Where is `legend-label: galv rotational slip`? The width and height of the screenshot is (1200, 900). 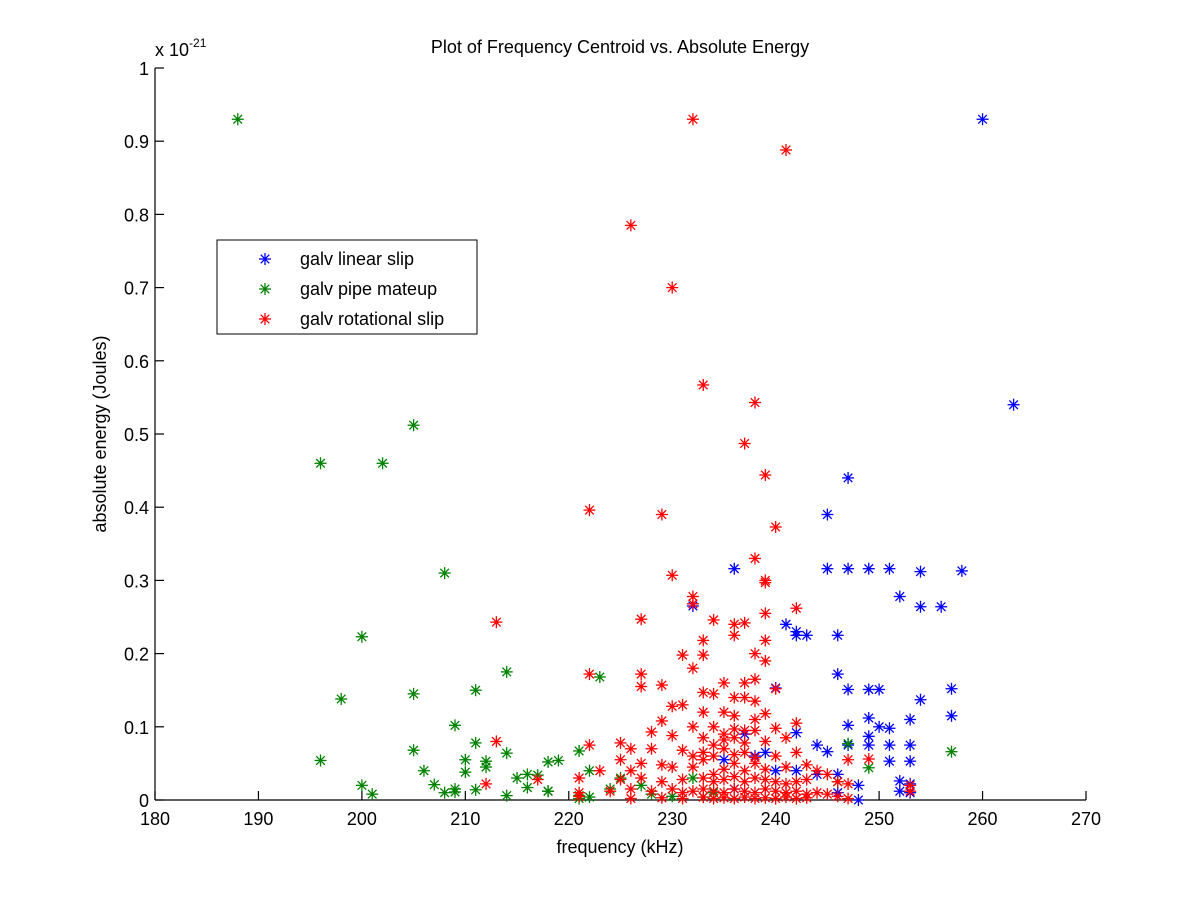
legend-label: galv rotational slip is located at coordinates (372, 319).